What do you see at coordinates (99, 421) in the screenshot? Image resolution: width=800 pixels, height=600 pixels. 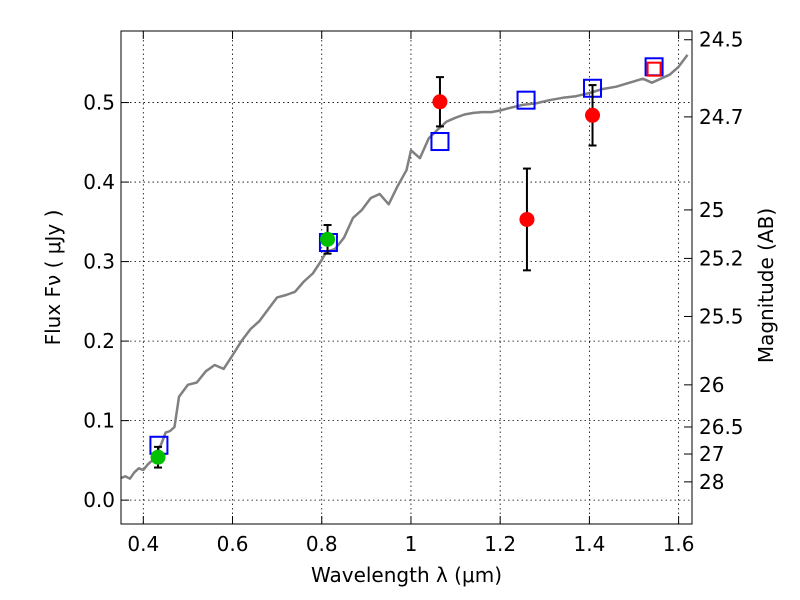 I see `y-tick-label: 0.1` at bounding box center [99, 421].